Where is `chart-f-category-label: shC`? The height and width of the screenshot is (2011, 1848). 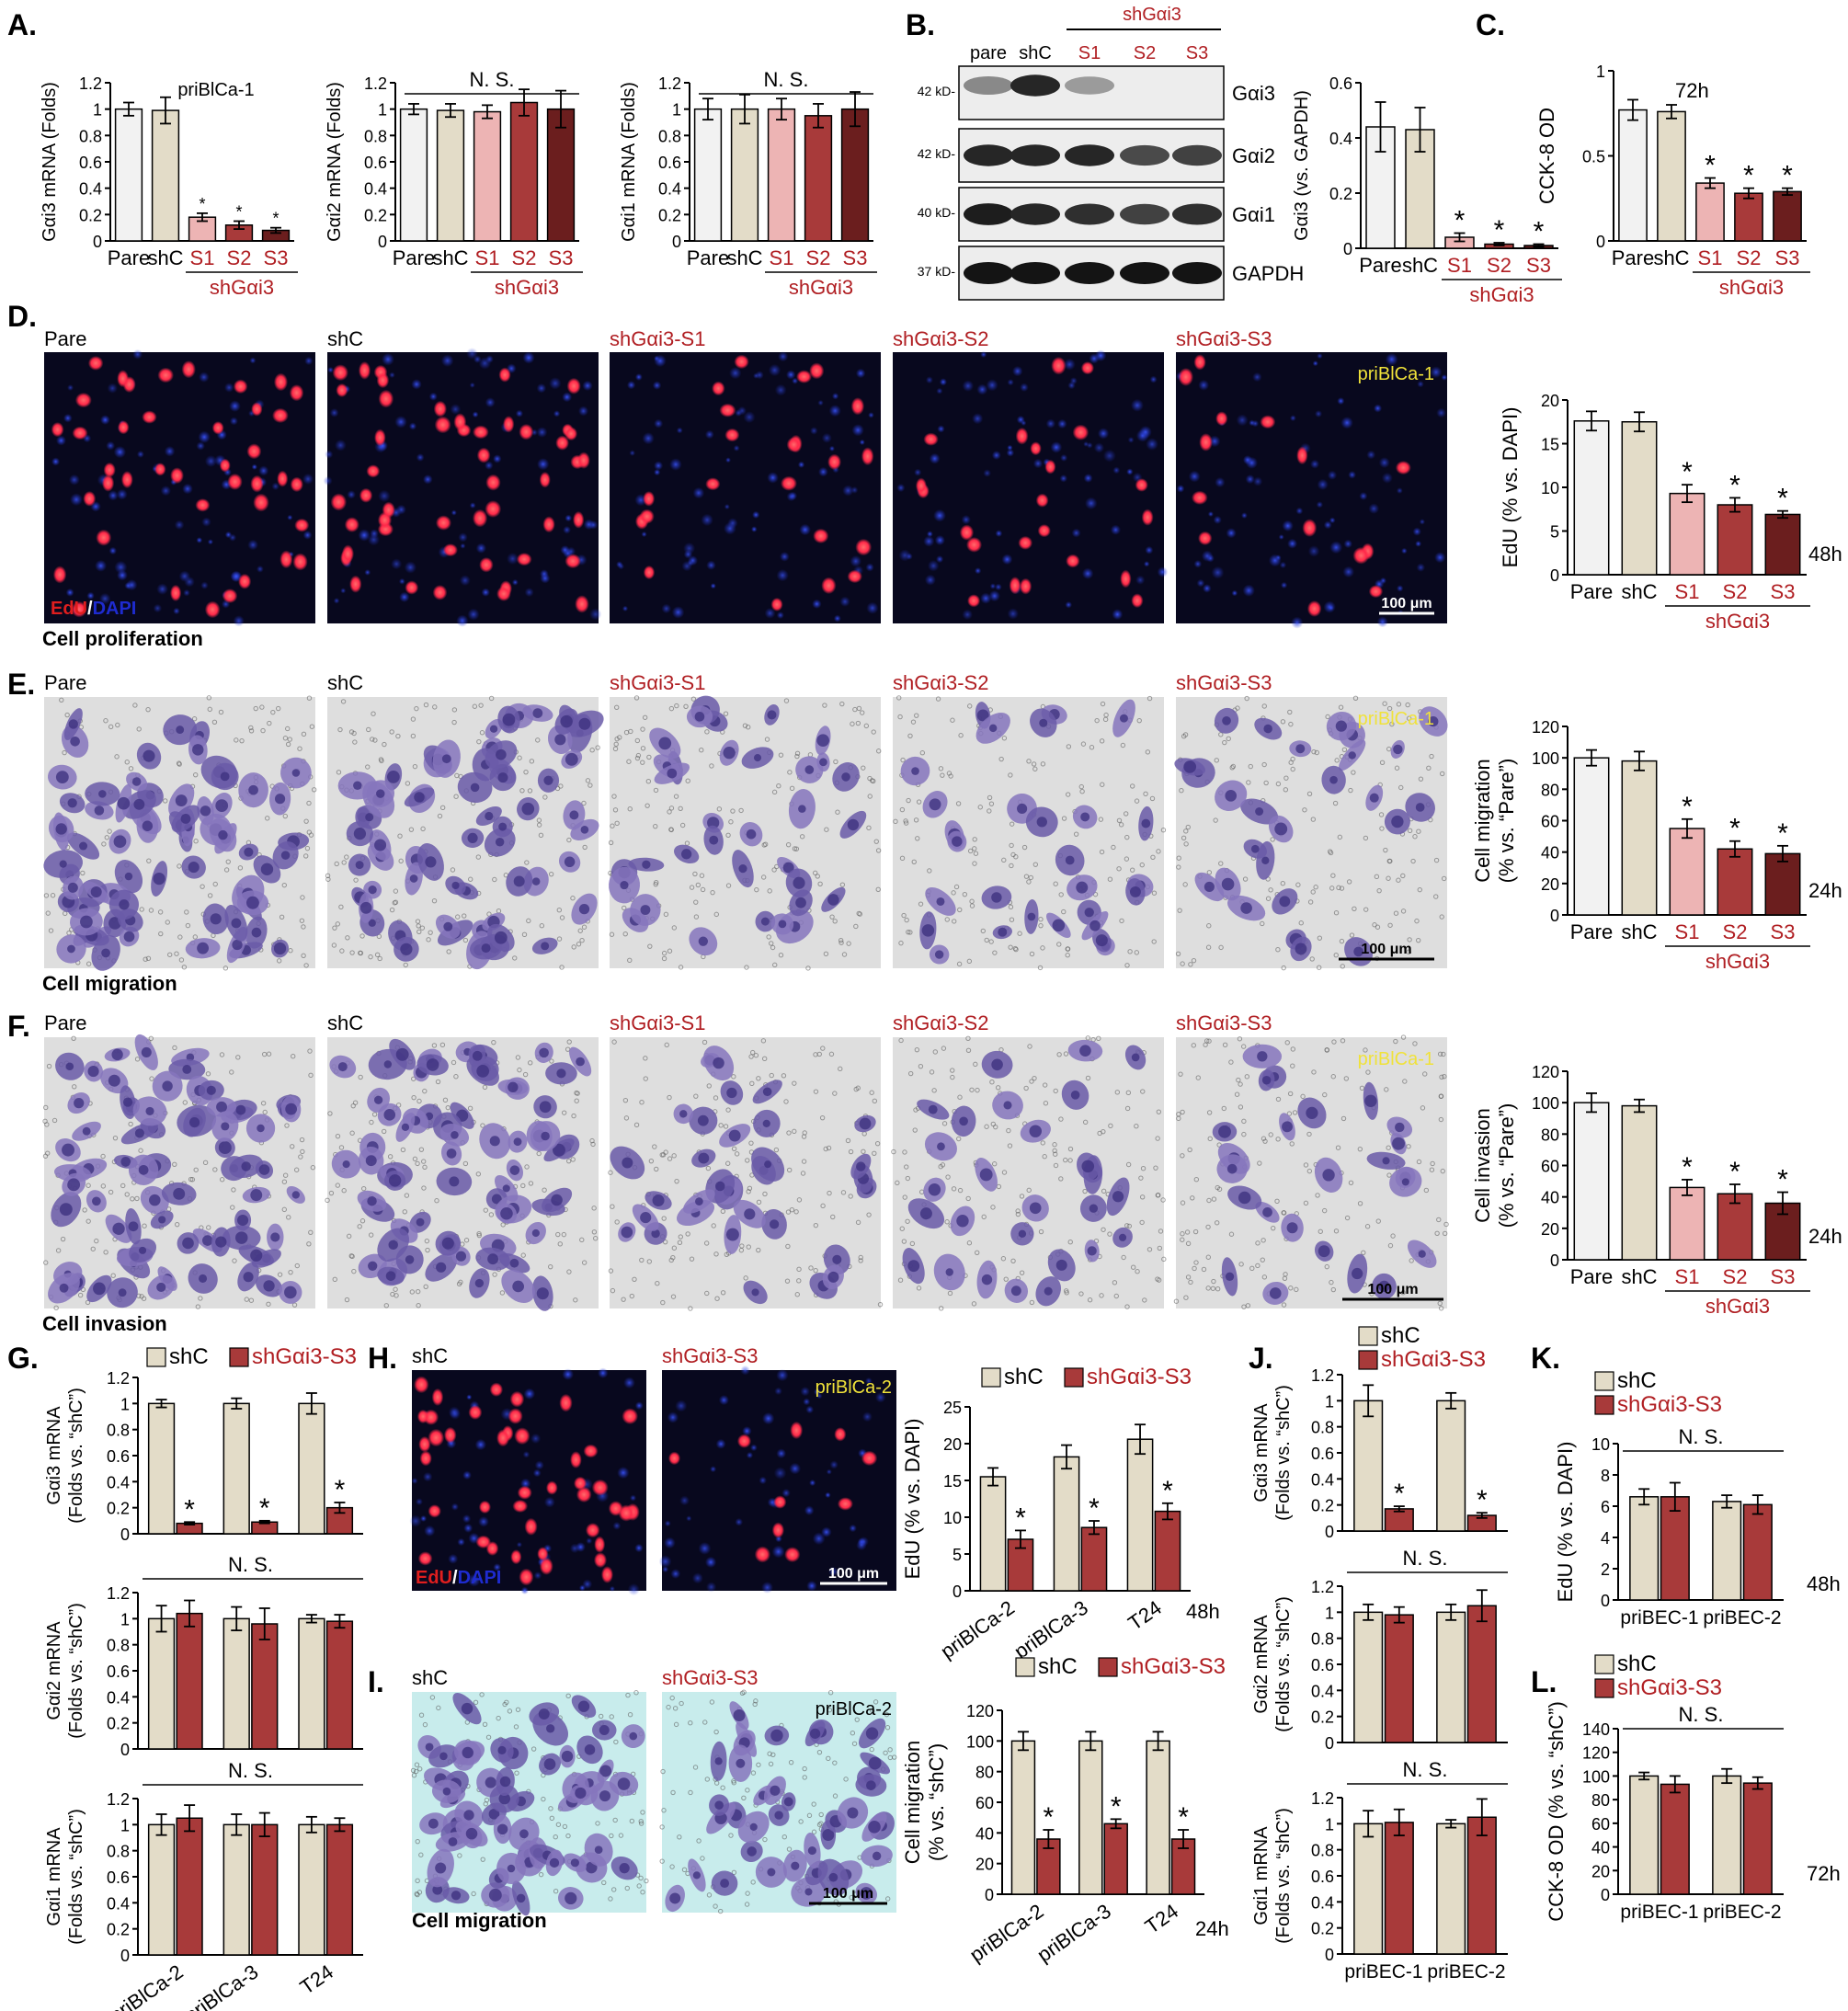 chart-f-category-label: shC is located at coordinates (1639, 1276).